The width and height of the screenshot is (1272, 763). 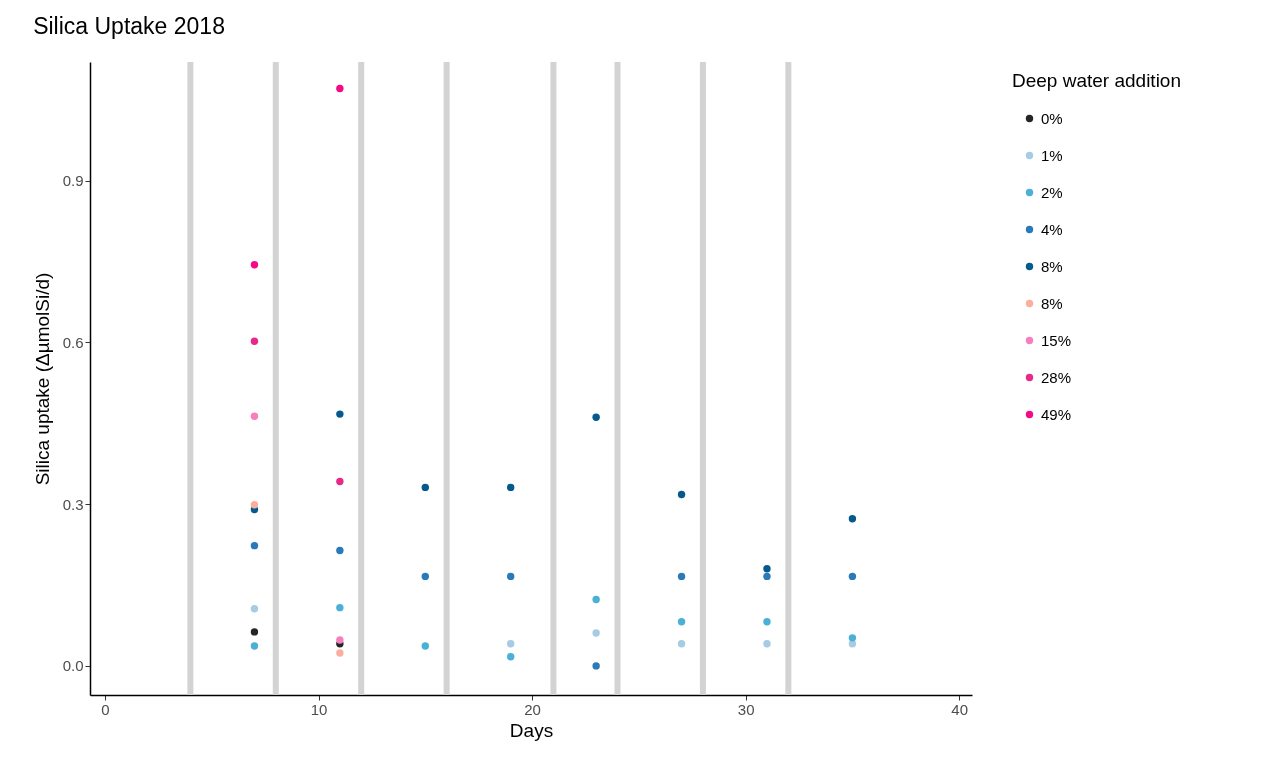 What do you see at coordinates (960, 709) in the screenshot?
I see `x-tick-label: 40` at bounding box center [960, 709].